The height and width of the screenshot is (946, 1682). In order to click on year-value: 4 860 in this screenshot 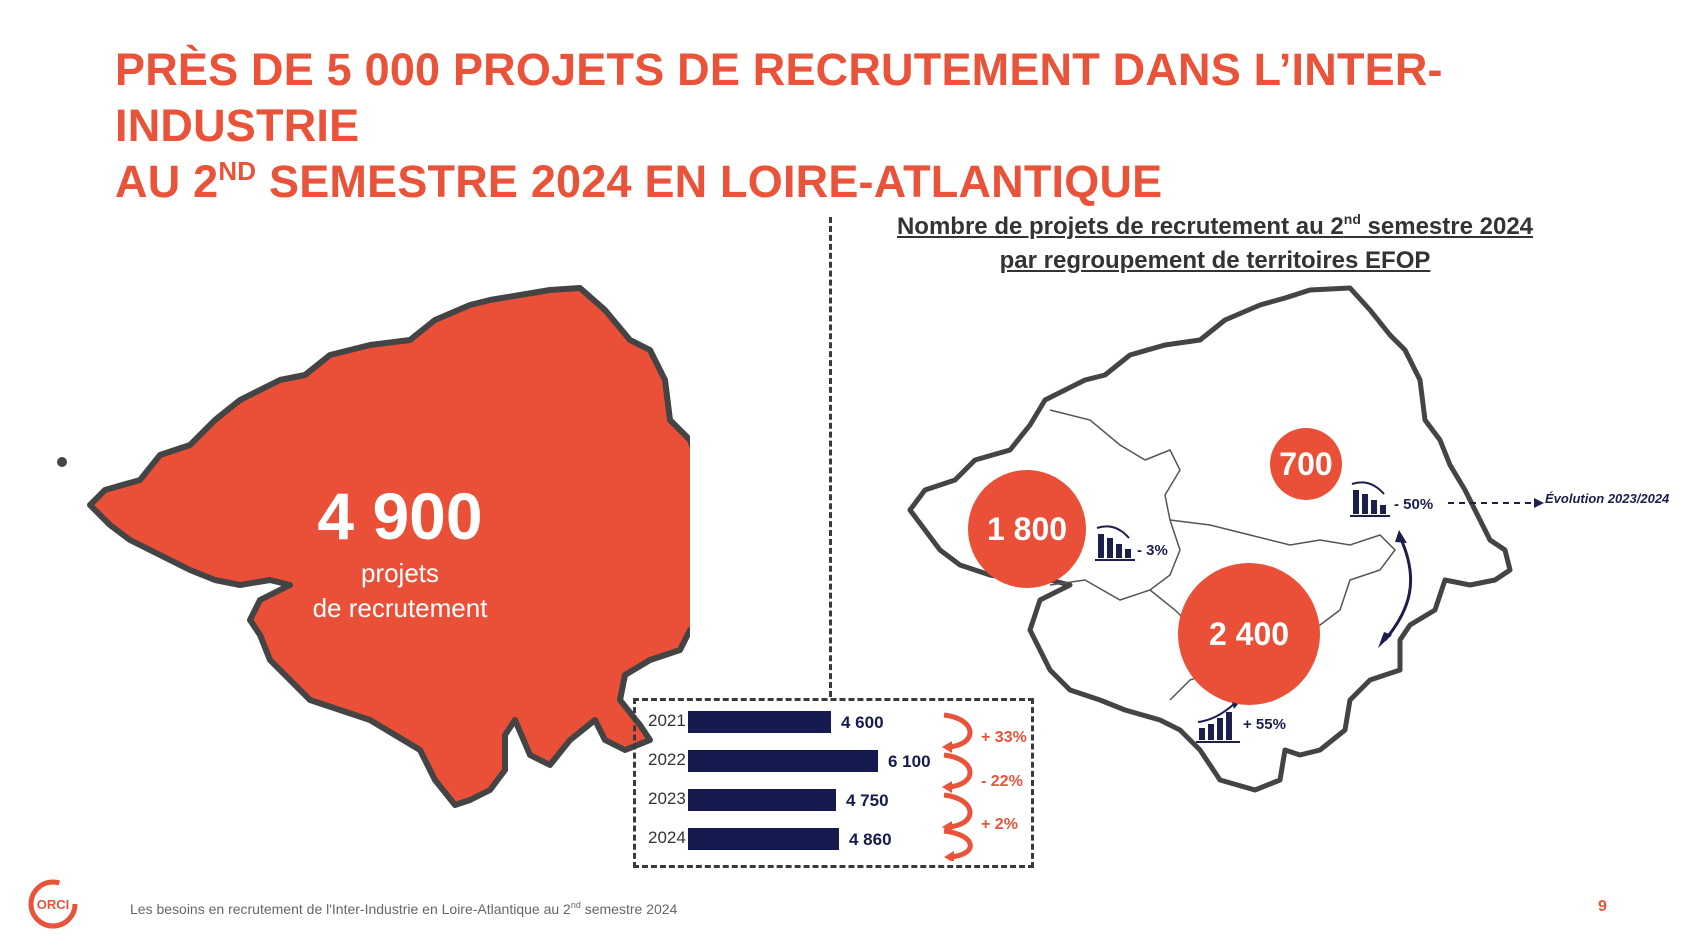, I will do `click(870, 839)`.